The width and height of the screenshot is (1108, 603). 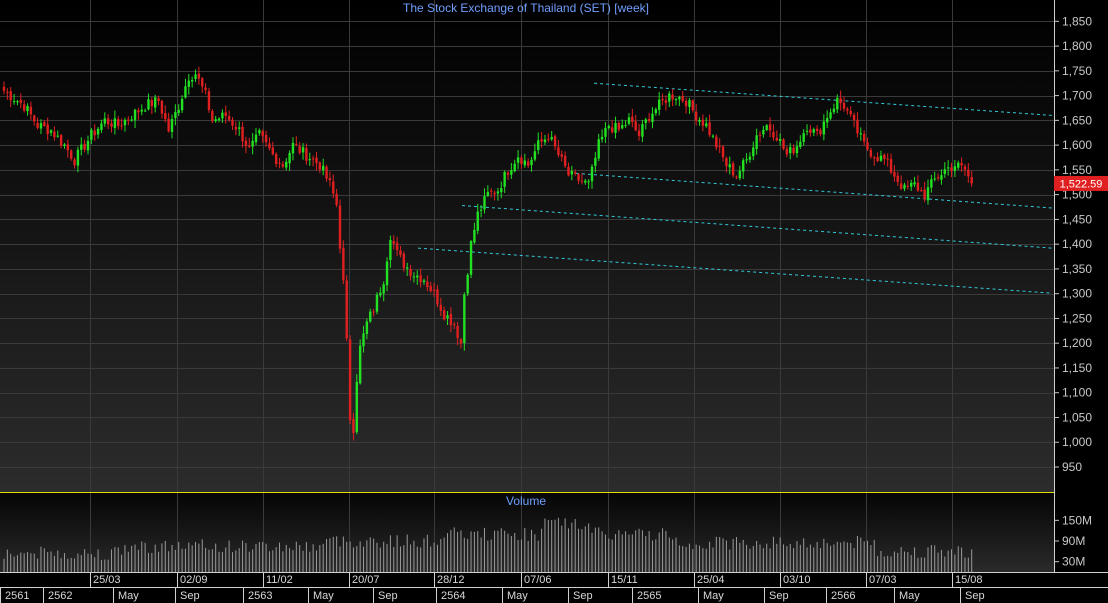 What do you see at coordinates (1077, 269) in the screenshot?
I see `price-tick-label: 1,350` at bounding box center [1077, 269].